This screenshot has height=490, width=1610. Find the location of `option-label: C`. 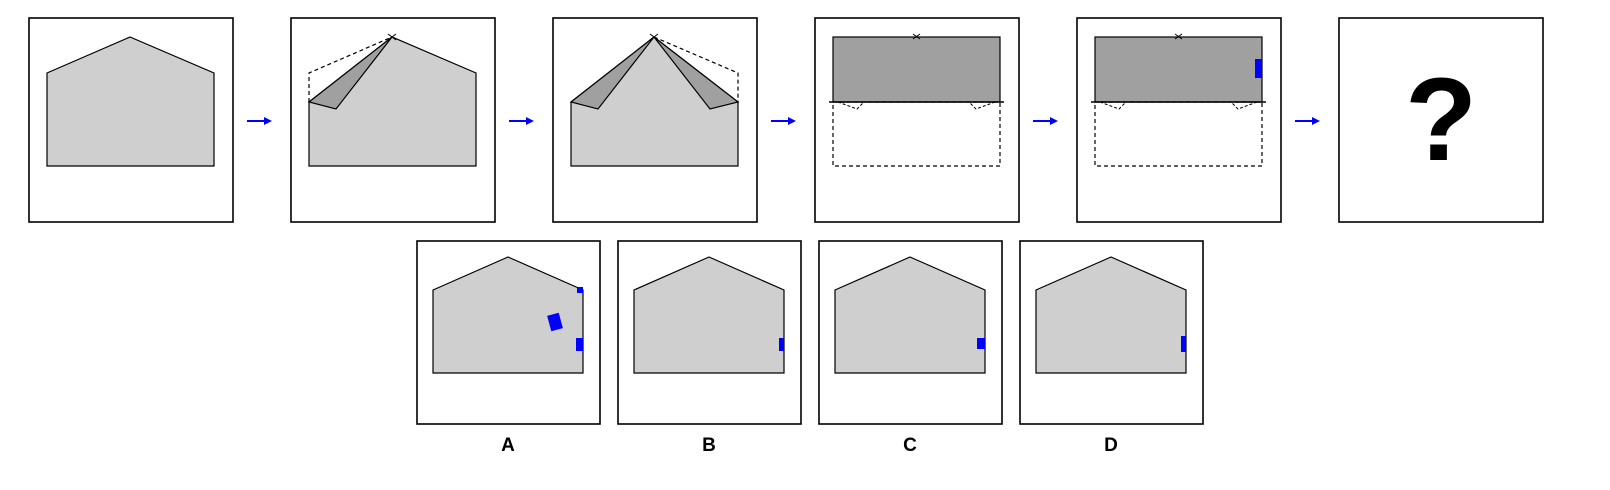

option-label: C is located at coordinates (910, 445).